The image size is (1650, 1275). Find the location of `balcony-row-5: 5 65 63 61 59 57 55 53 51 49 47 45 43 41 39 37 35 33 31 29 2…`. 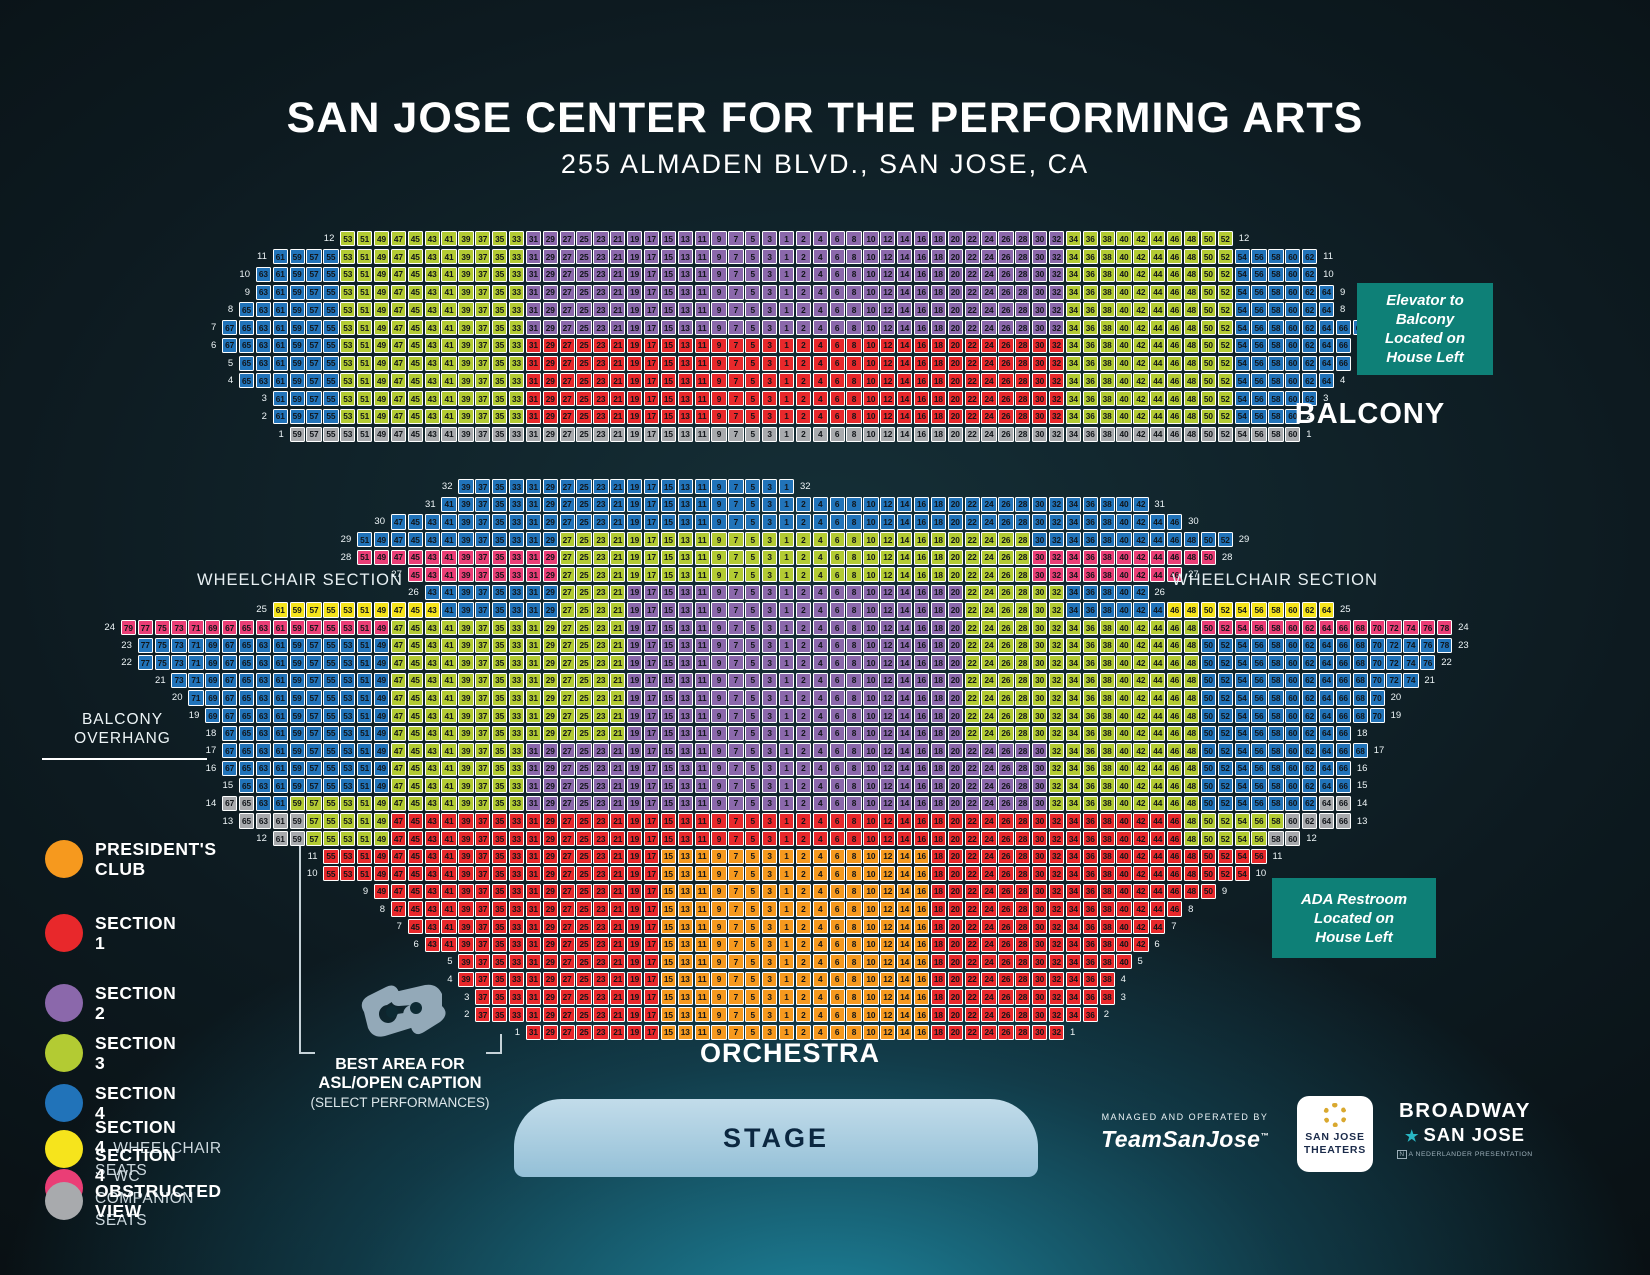

balcony-row-5: 5 65 63 61 59 57 55 53 51 49 47 45 43 41 39 37 35 33 31 29 2… is located at coordinates (825, 363).